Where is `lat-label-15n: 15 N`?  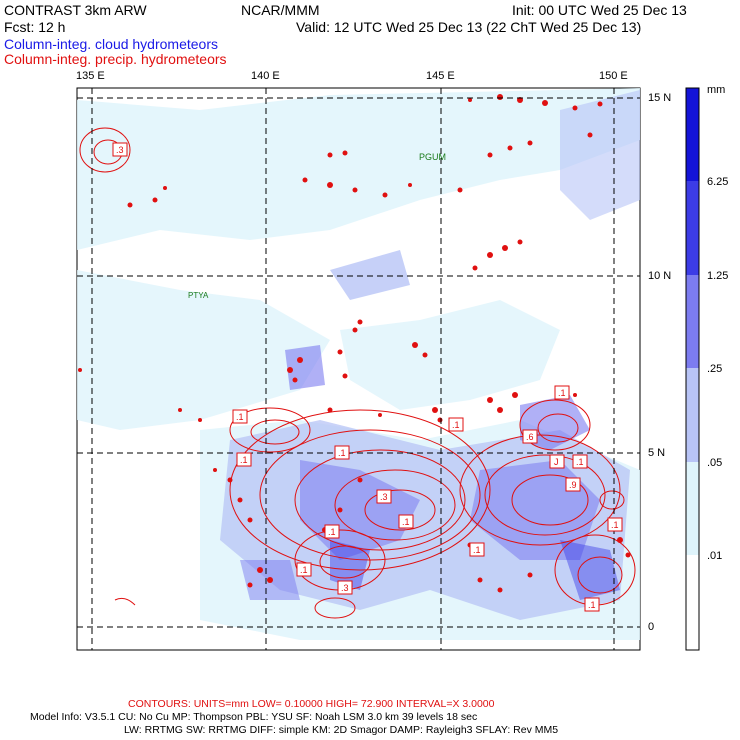 lat-label-15n: 15 N is located at coordinates (660, 98).